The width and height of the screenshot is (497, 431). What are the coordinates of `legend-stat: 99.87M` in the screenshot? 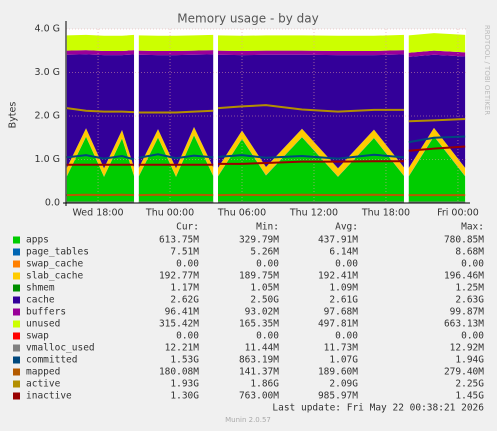 It's located at (467, 312).